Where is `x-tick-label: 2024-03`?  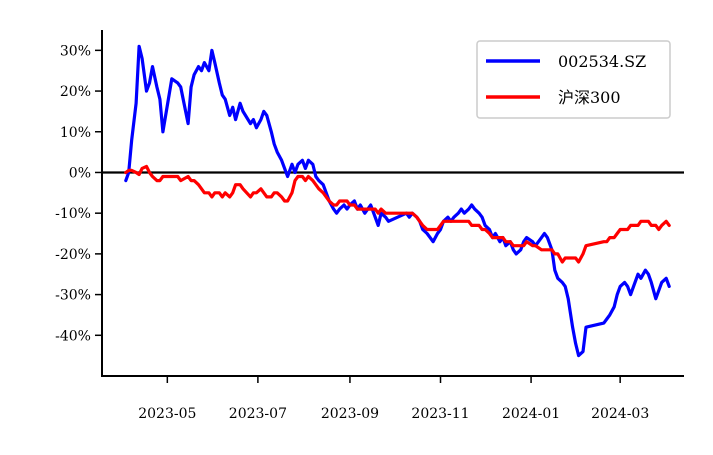 x-tick-label: 2024-03 is located at coordinates (620, 414).